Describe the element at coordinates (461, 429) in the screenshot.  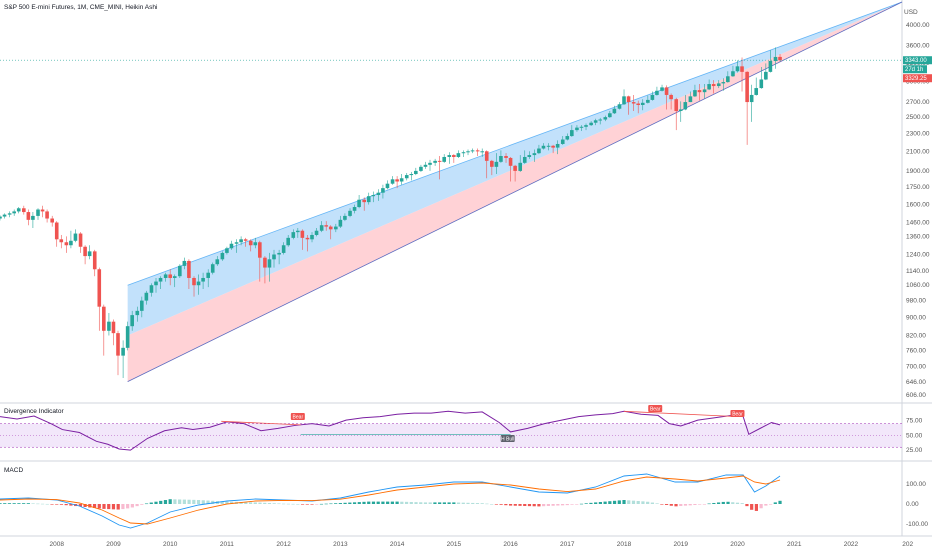
I see `divergence-indicator-panel: Bear H Bull Bear Bear 75.00 50.00 25.00` at that location.